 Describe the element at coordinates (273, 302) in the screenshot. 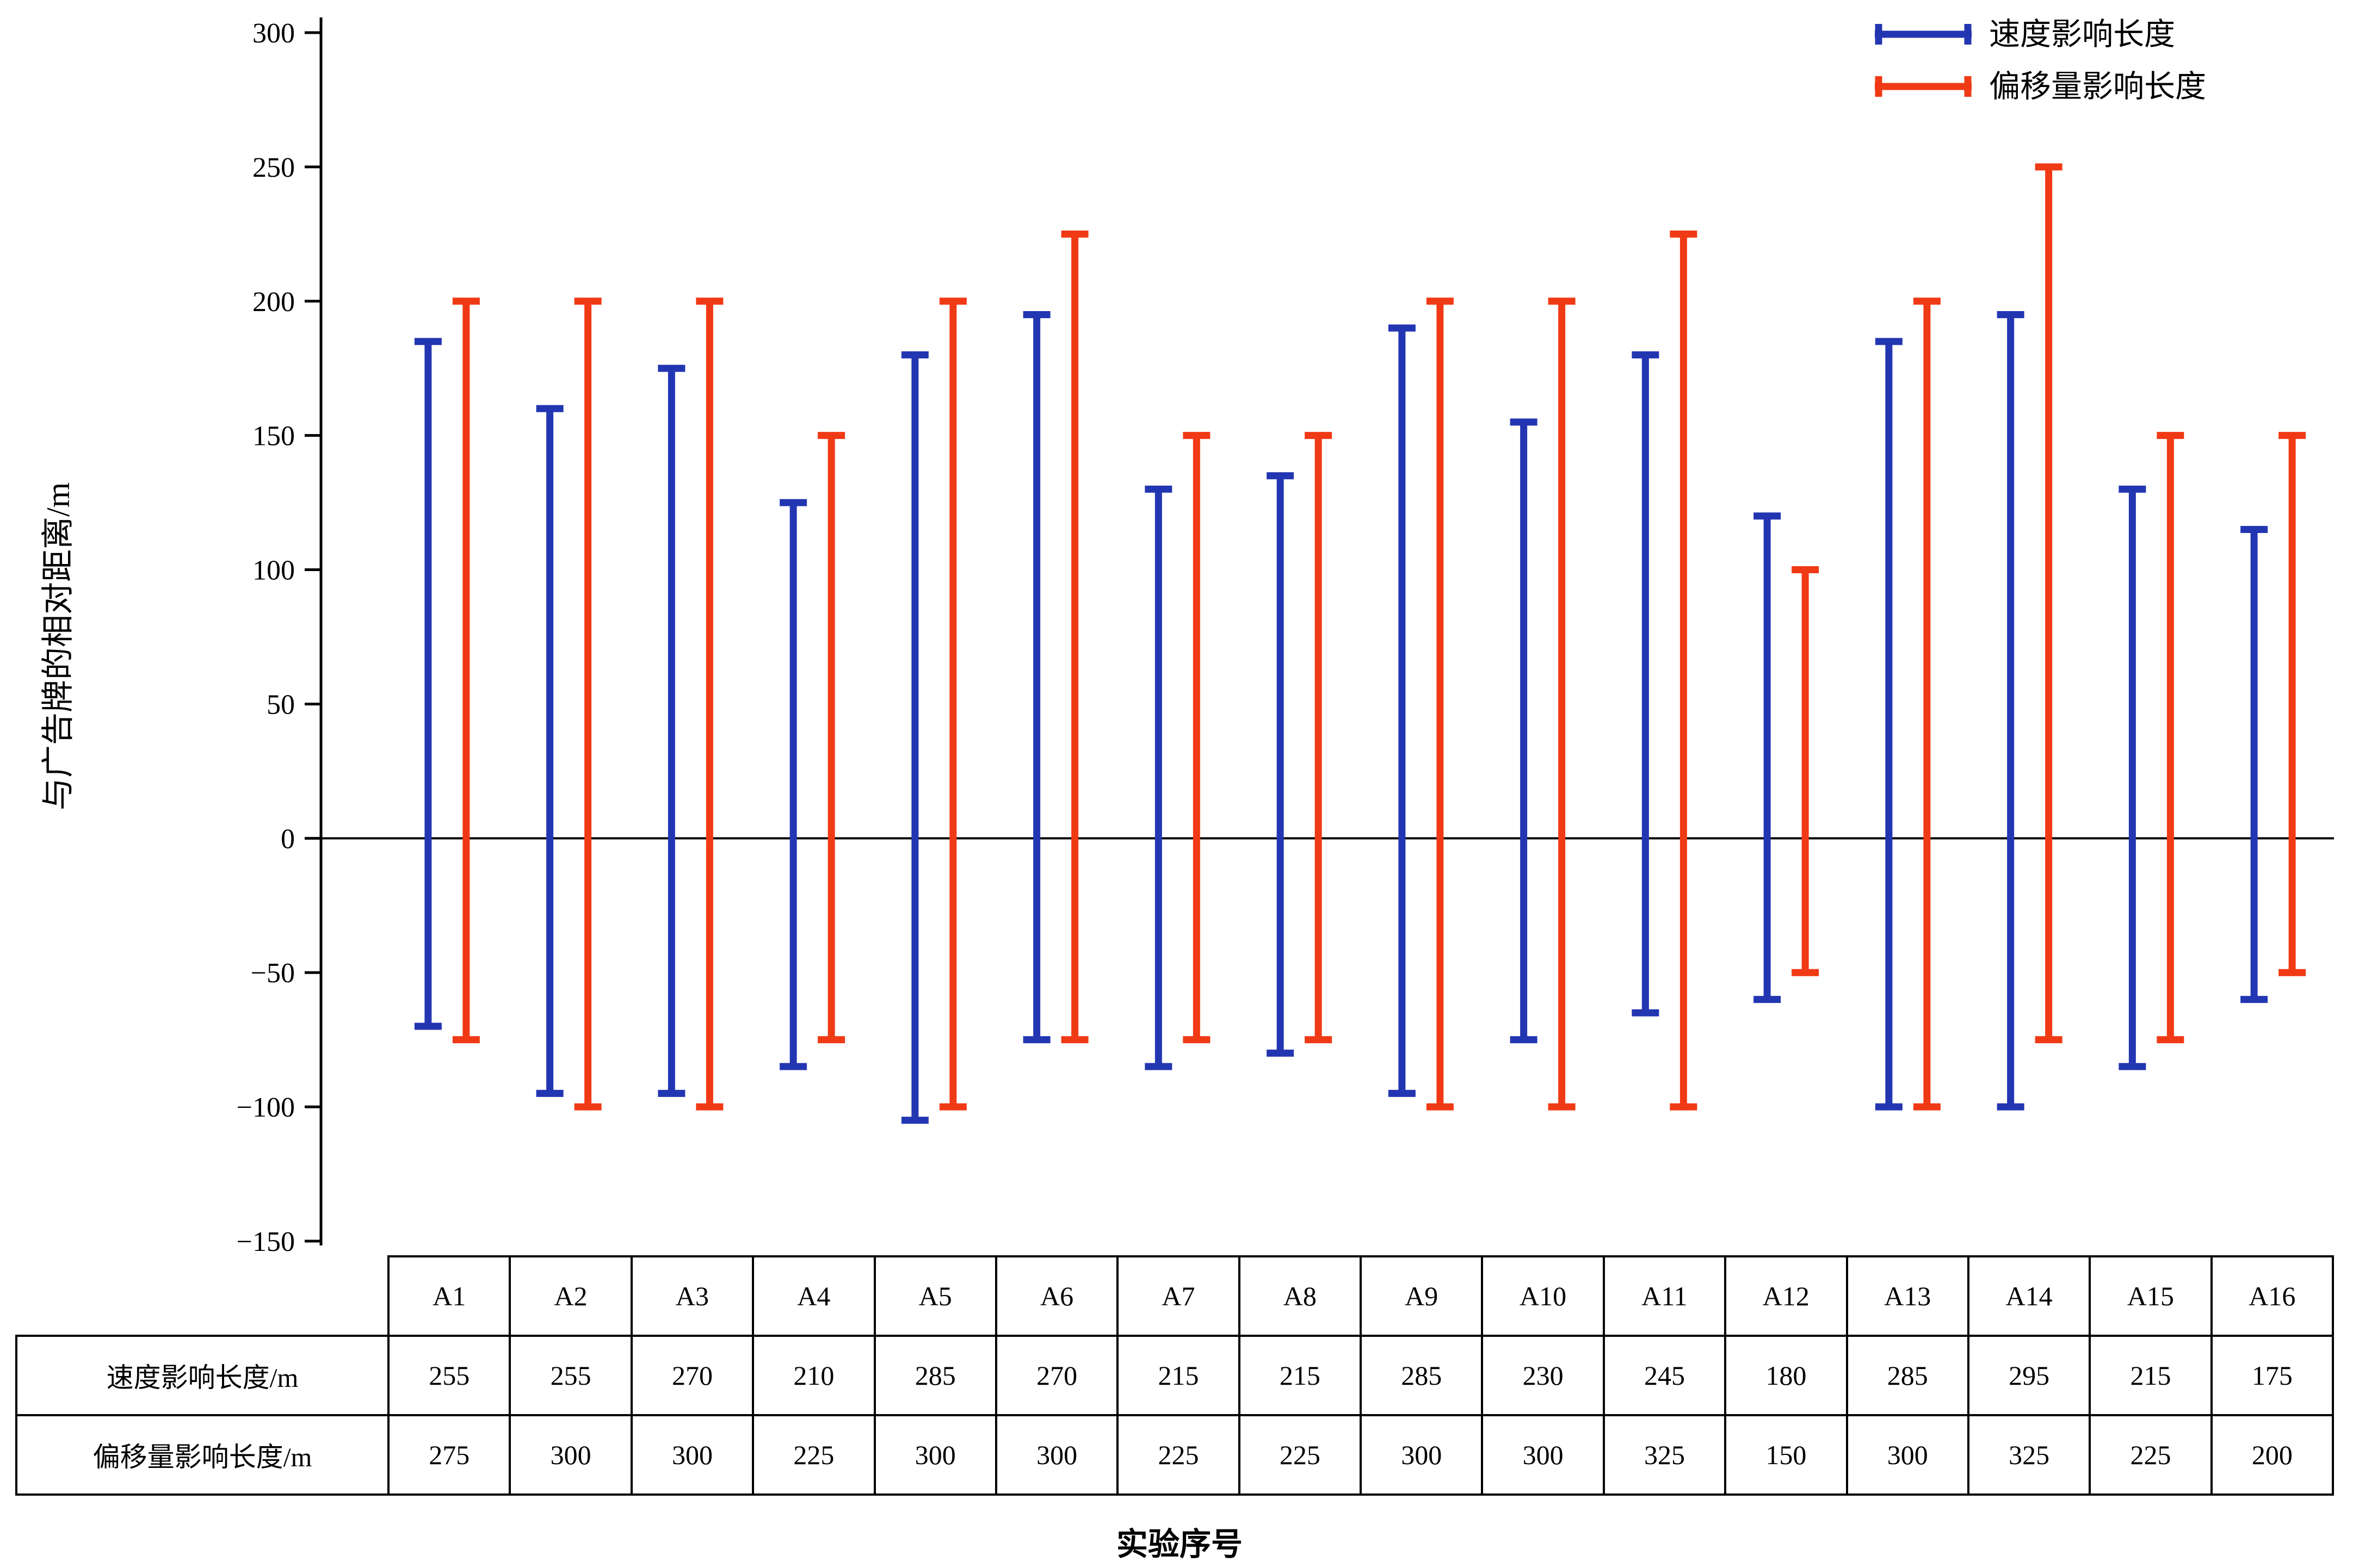

I see `y-tick-label: 200` at that location.